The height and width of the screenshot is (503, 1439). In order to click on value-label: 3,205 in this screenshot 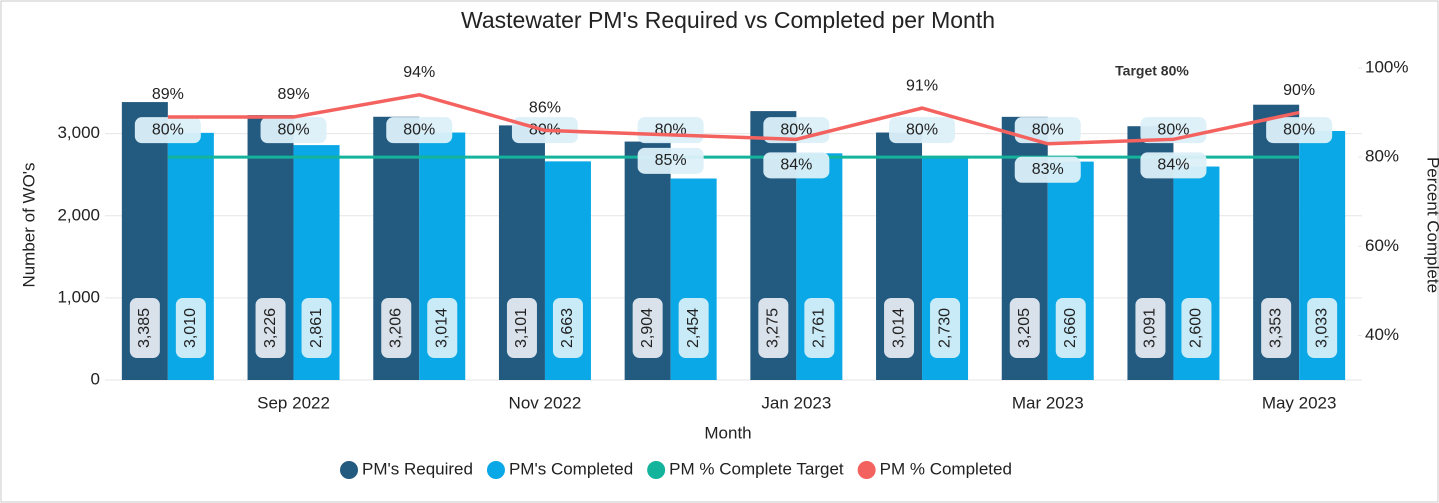, I will do `click(1024, 328)`.